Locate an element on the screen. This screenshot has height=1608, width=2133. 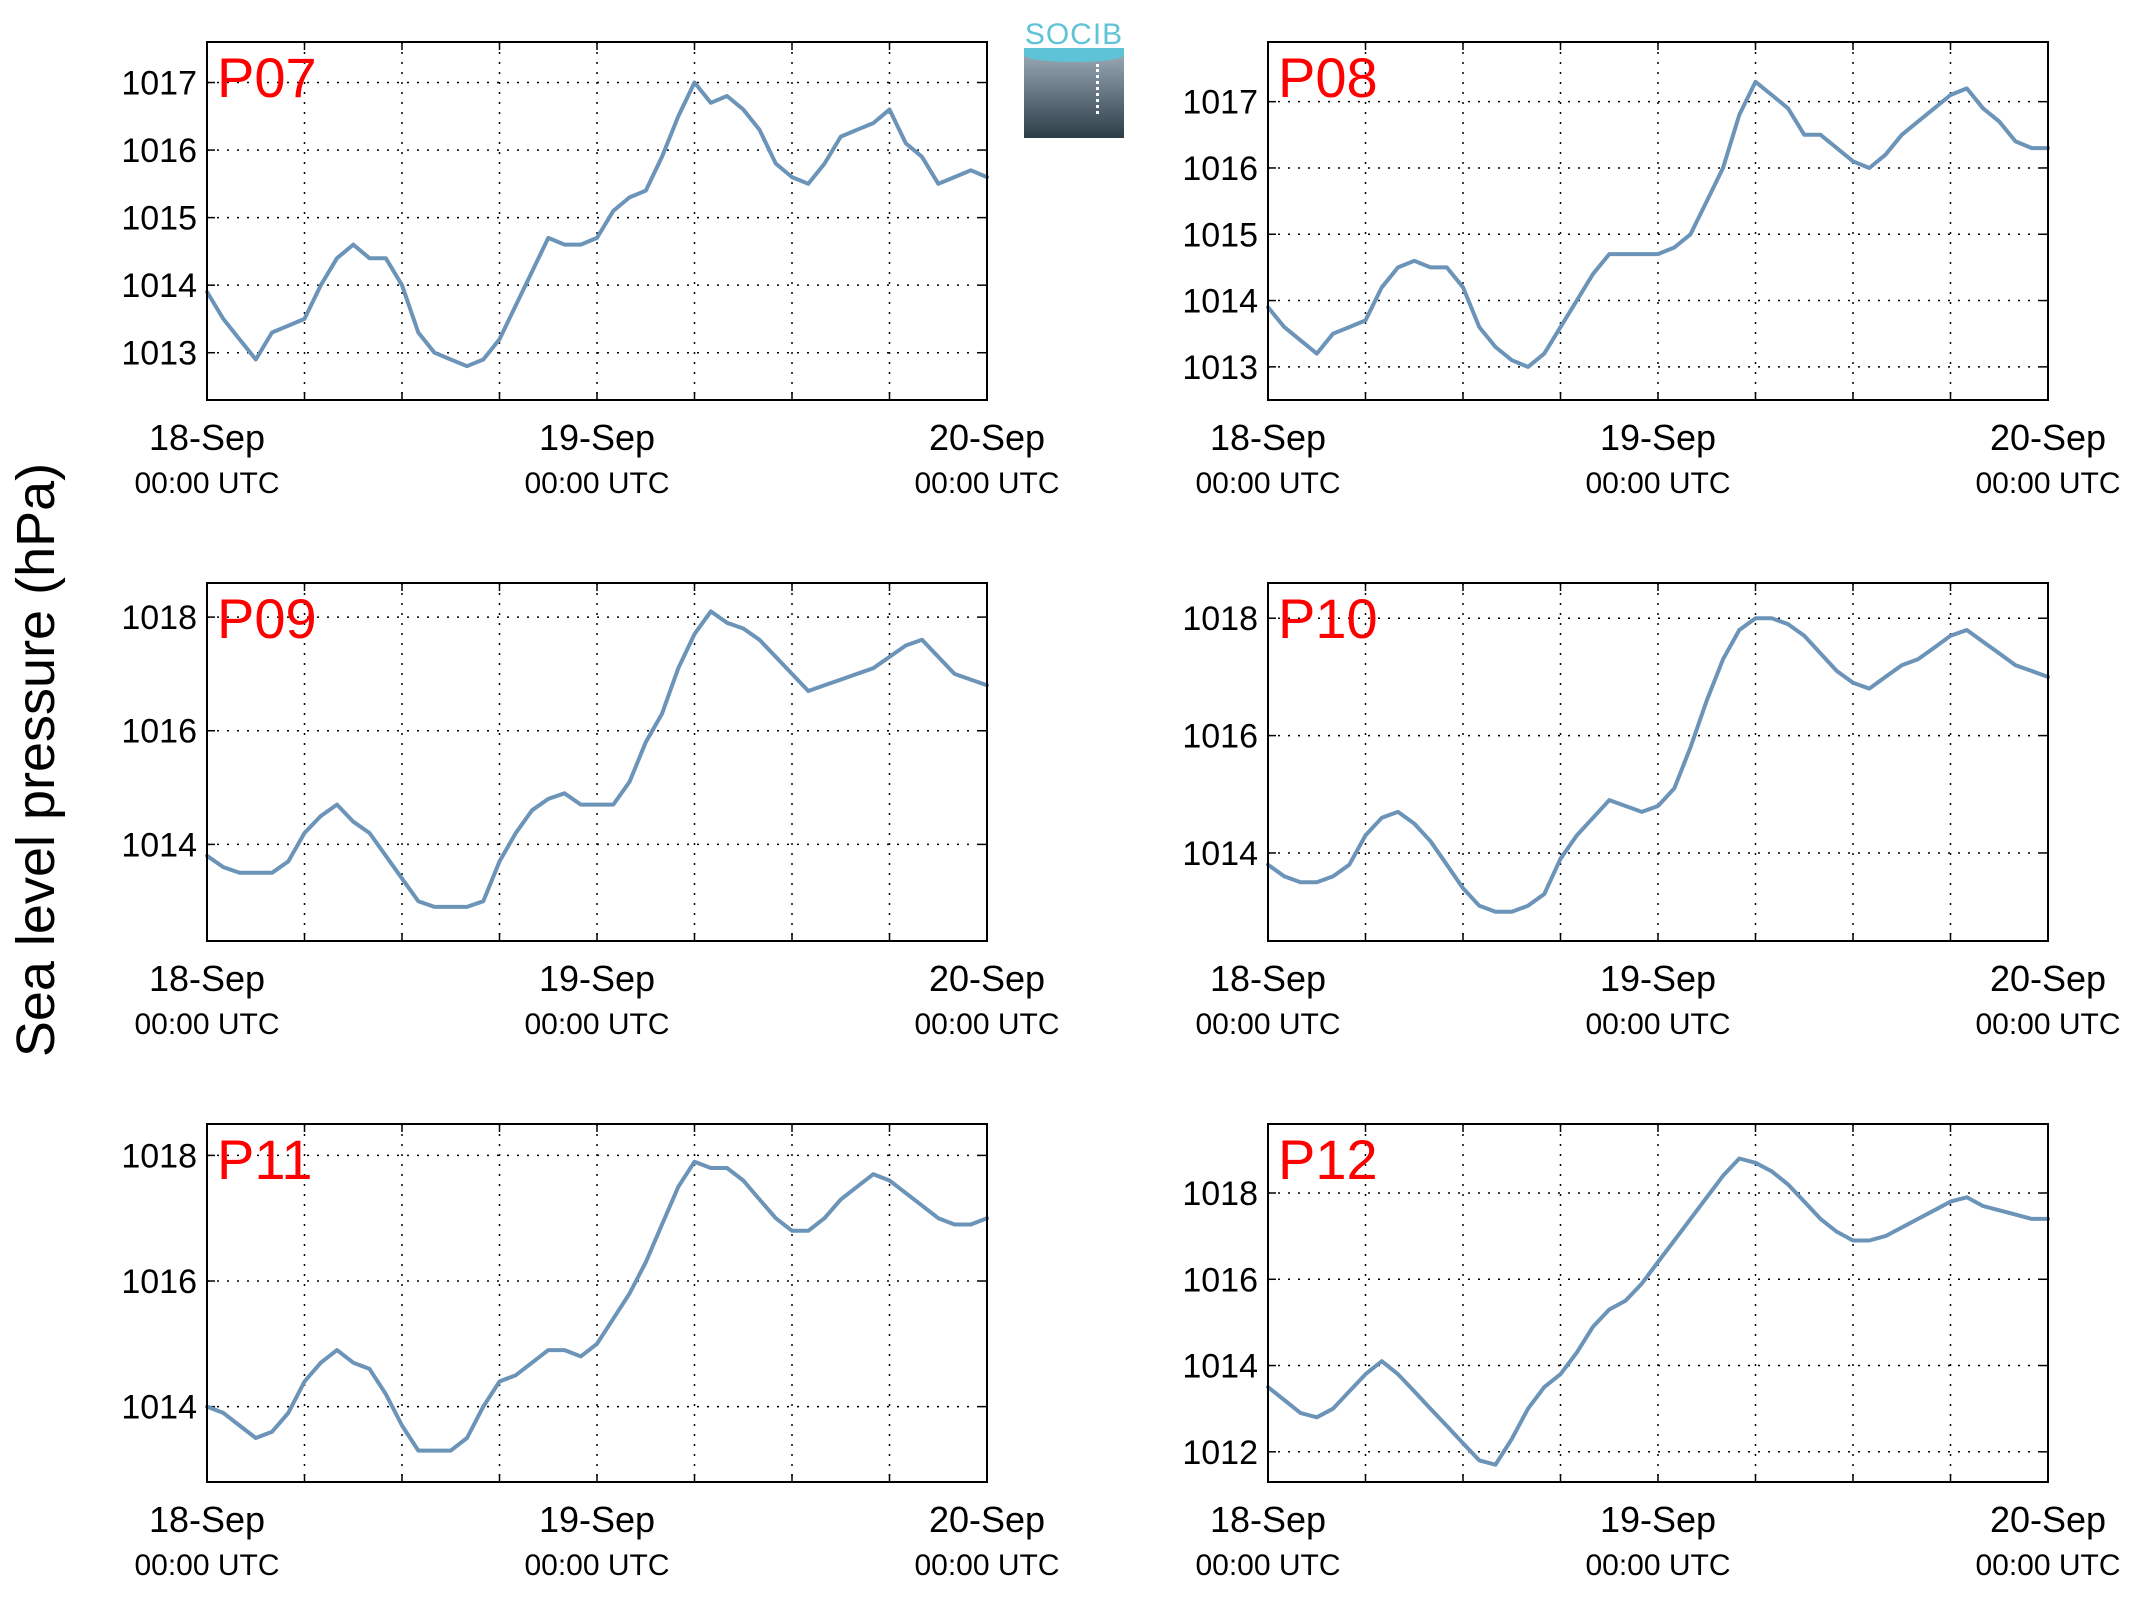
panel-label: P08 is located at coordinates (1328, 77).